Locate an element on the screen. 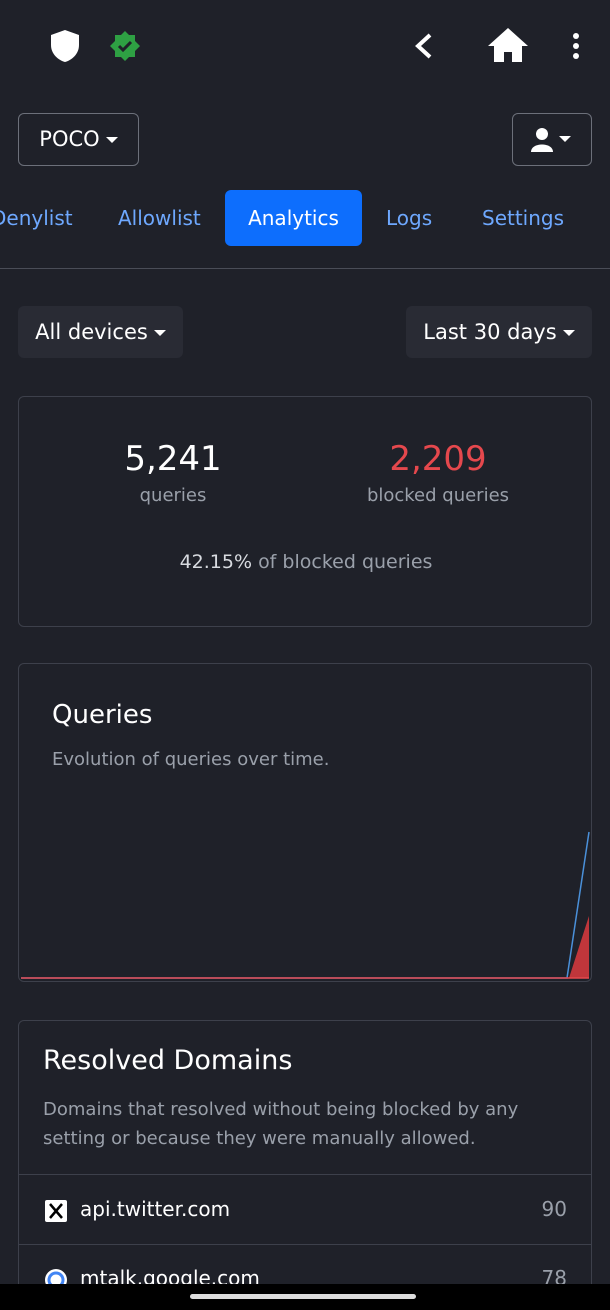 The width and height of the screenshot is (610, 1310). device-dropdown: POCO is located at coordinates (78, 139).